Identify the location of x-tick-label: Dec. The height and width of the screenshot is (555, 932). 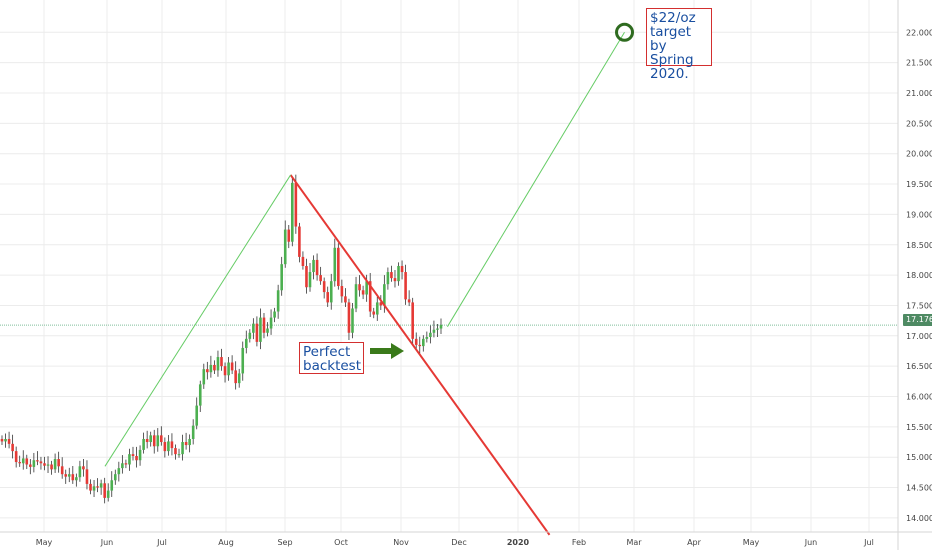
(458, 542).